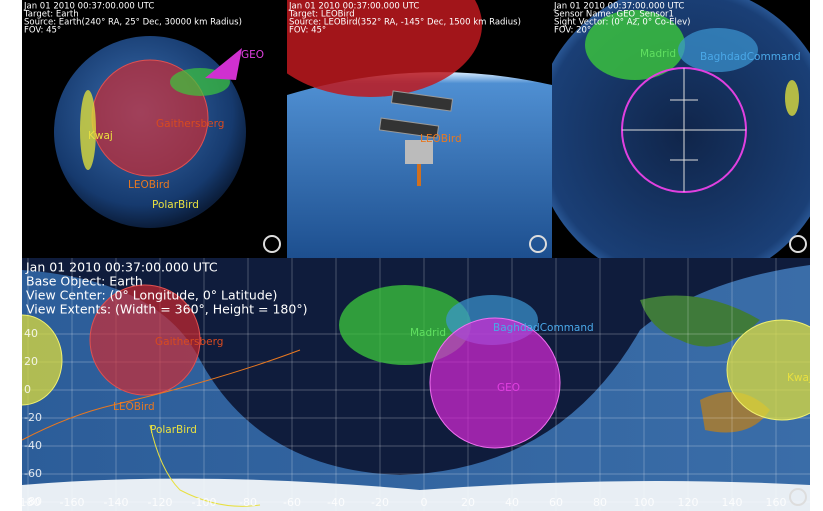  I want to click on map-header: View Center: (0° Longitude, 0° Latitude), so click(151, 295).